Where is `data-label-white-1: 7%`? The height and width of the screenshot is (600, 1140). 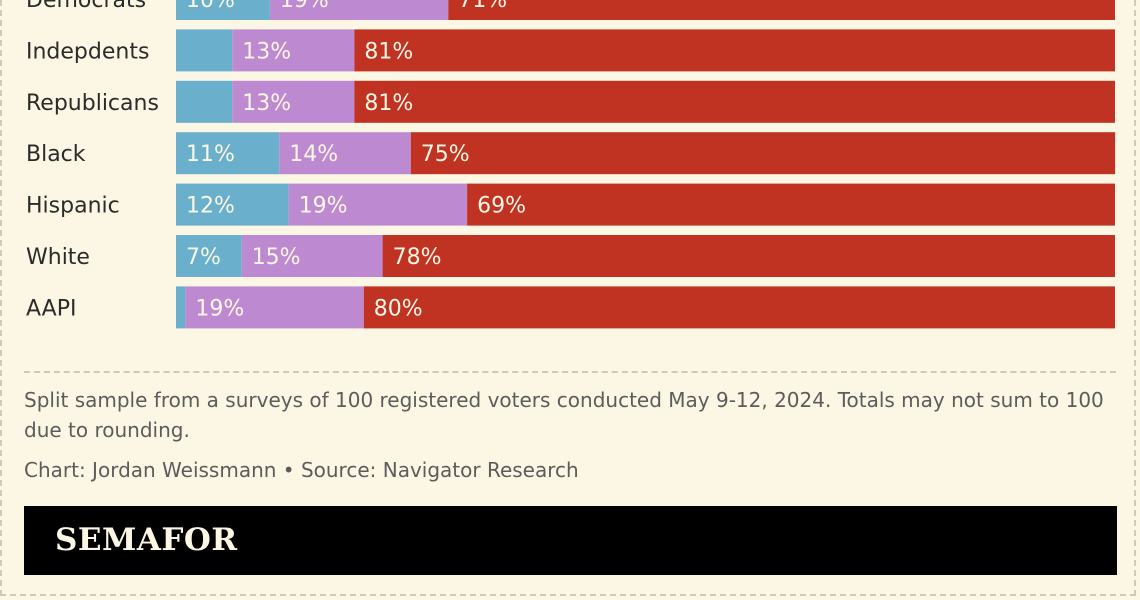
data-label-white-1: 7% is located at coordinates (203, 257).